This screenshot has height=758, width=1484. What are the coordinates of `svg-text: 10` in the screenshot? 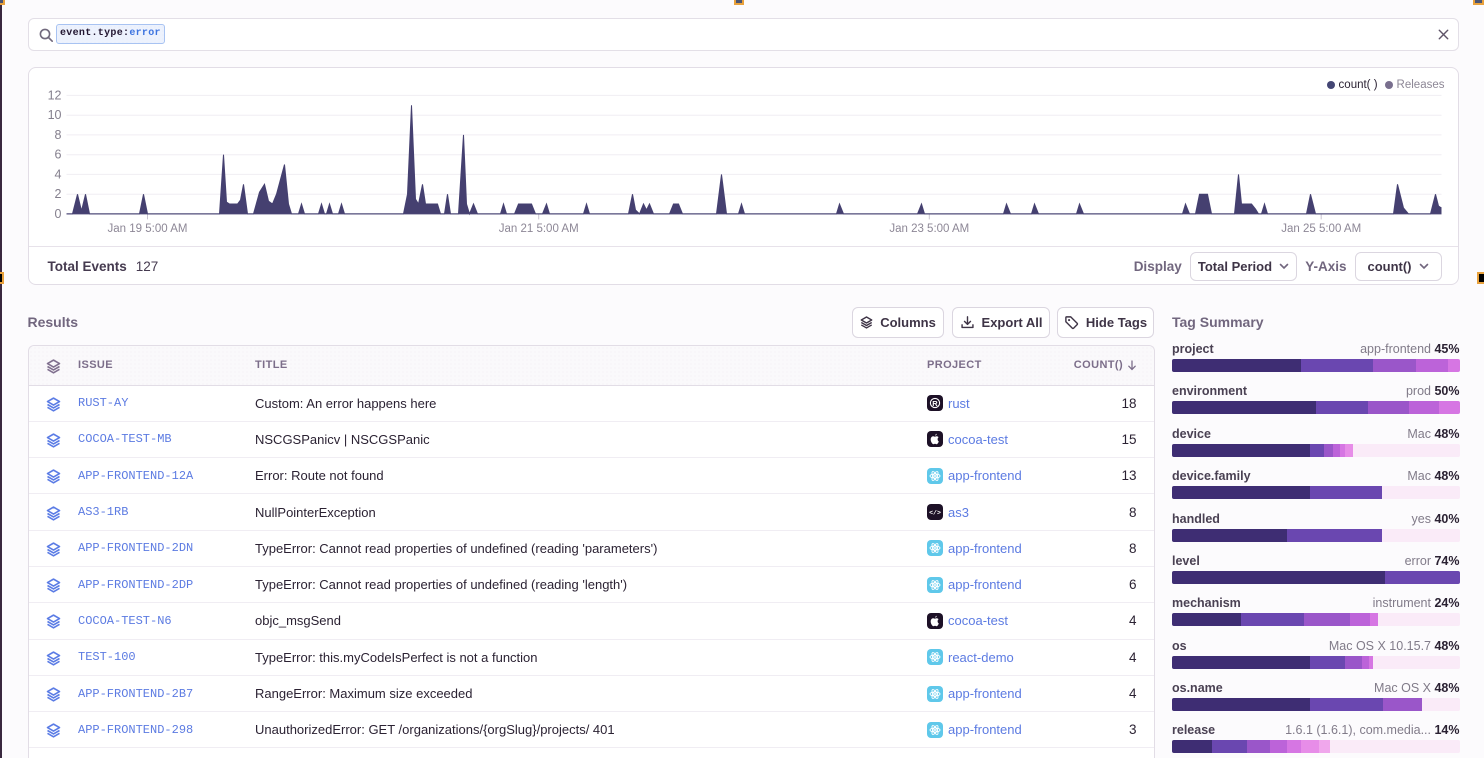 It's located at (54, 115).